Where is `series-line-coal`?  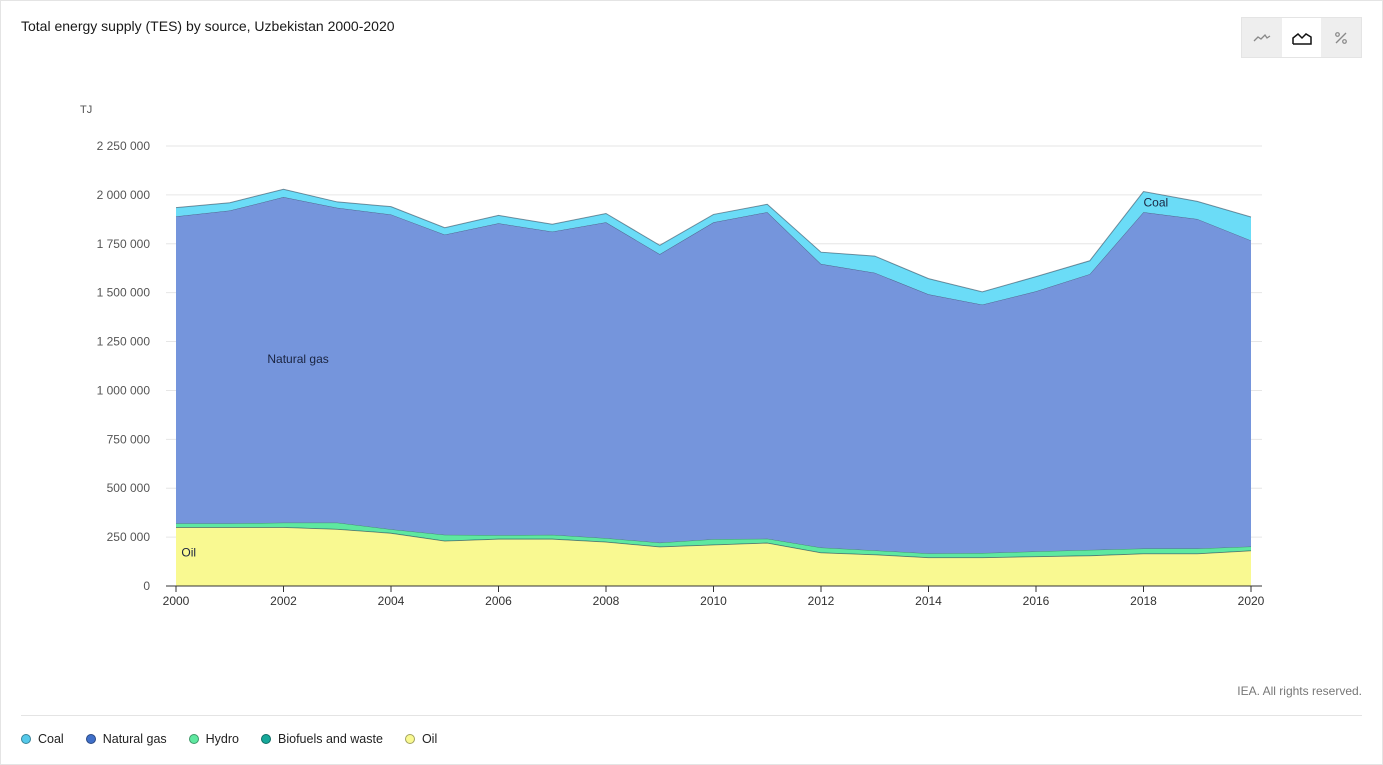
series-line-coal is located at coordinates (713, 240).